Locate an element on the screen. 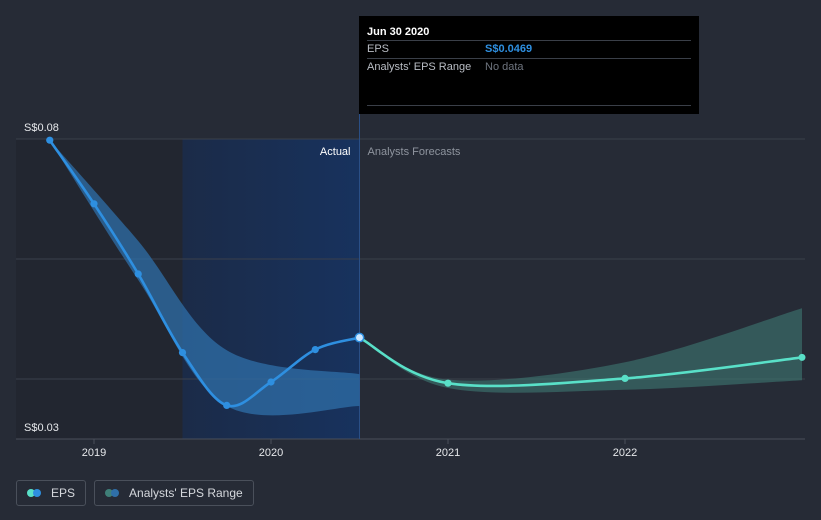  legend-range-dot-forecast is located at coordinates (109, 493).